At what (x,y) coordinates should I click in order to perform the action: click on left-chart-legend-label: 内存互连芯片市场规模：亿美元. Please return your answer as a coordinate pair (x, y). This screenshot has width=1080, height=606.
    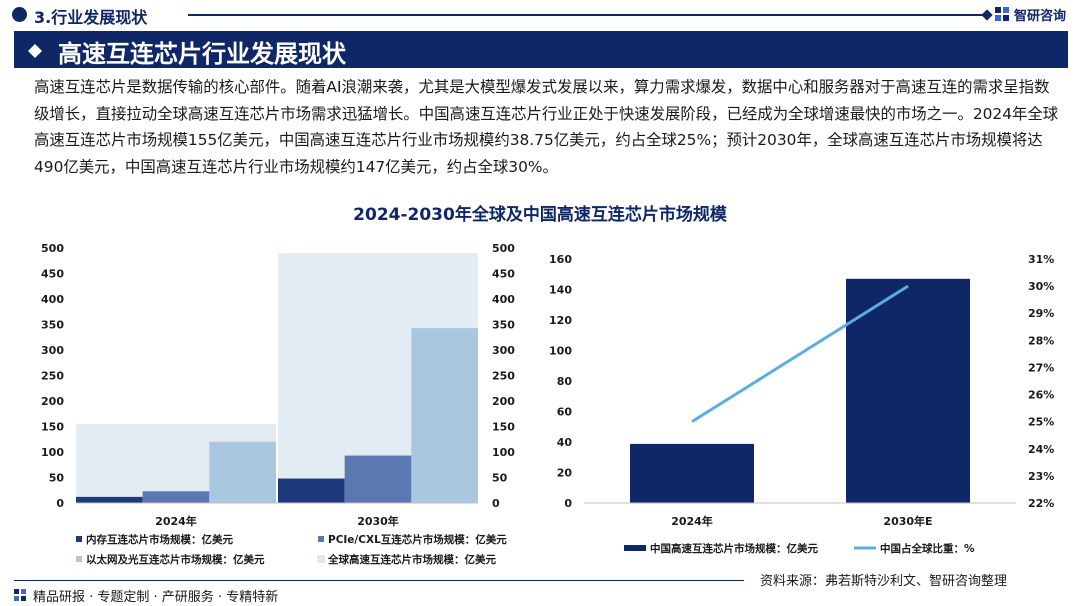
    Looking at the image, I should click on (159, 539).